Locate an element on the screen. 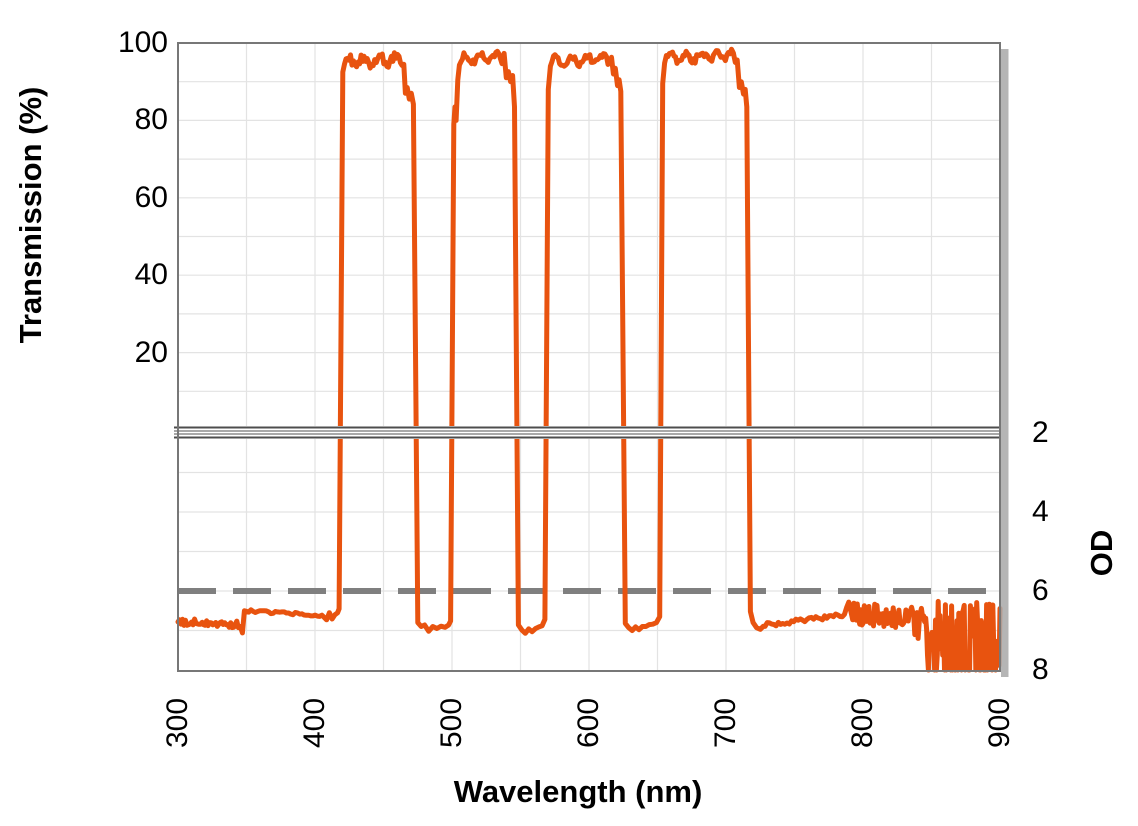 This screenshot has width=1138, height=826. axis-break-separator is located at coordinates (587, 432).